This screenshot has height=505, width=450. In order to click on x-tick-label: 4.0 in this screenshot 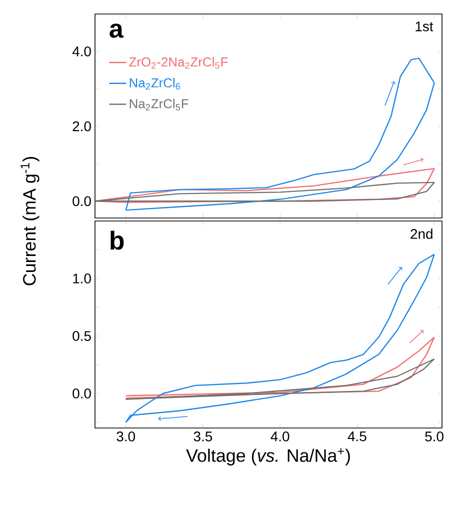, I will do `click(280, 437)`.